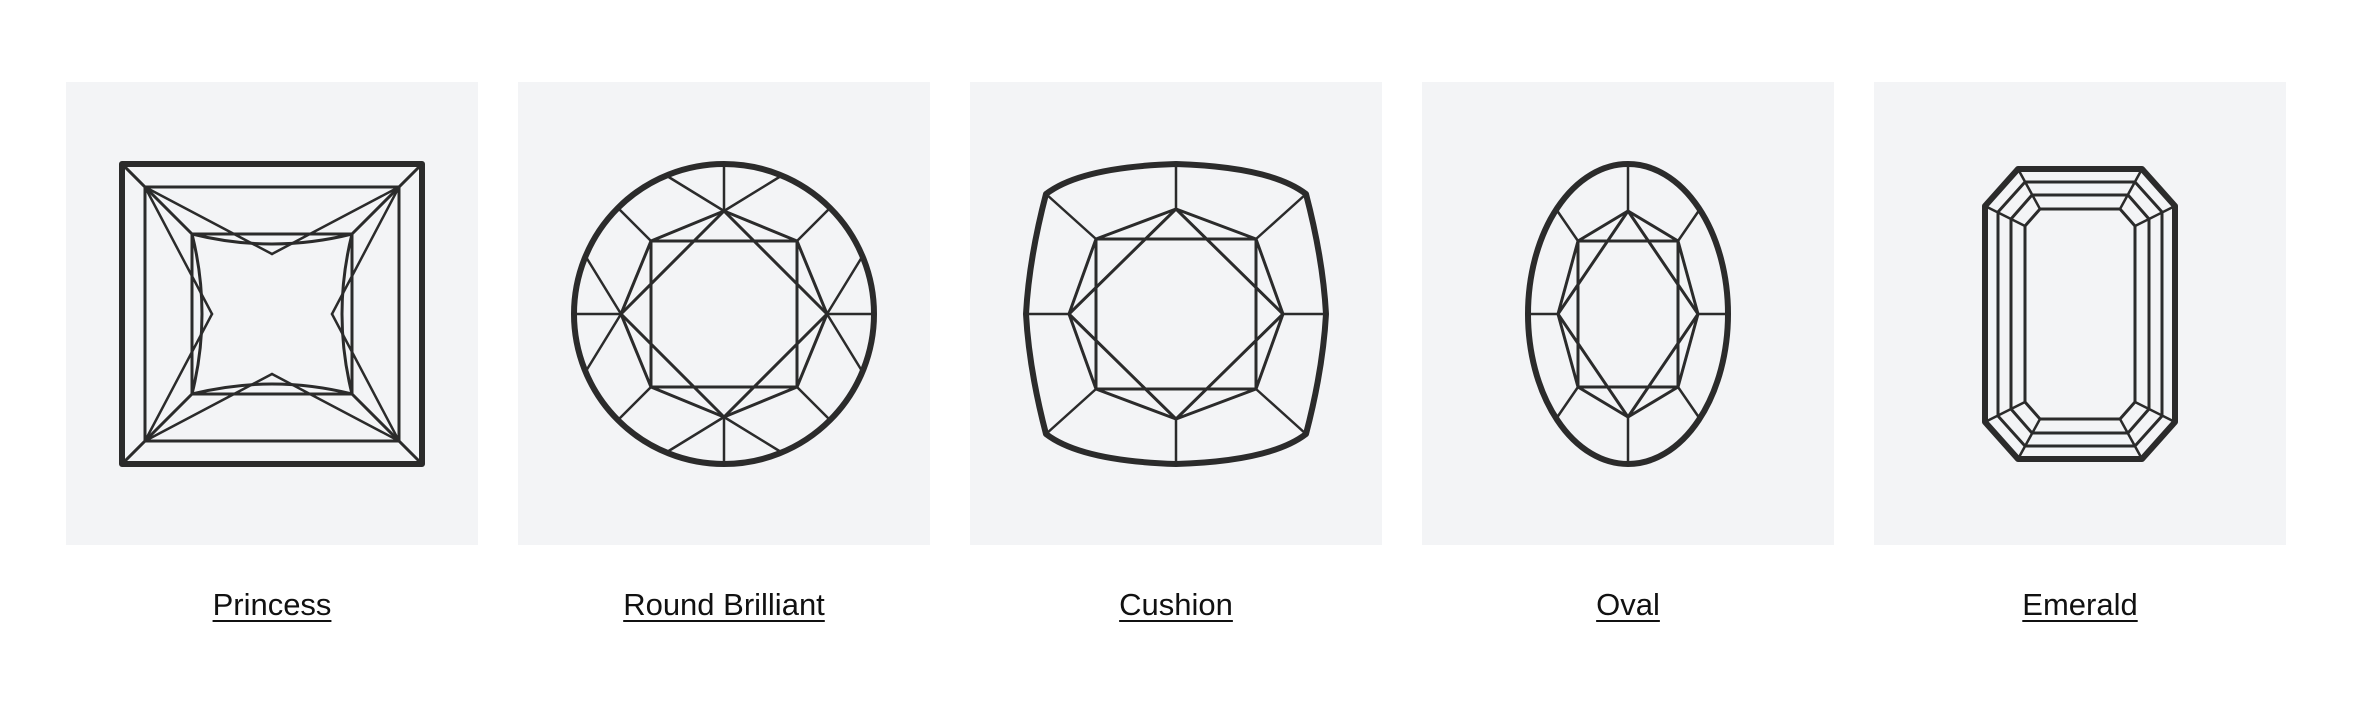 The image size is (2374, 703). I want to click on cushion-cut-diamond-icon, so click(1176, 313).